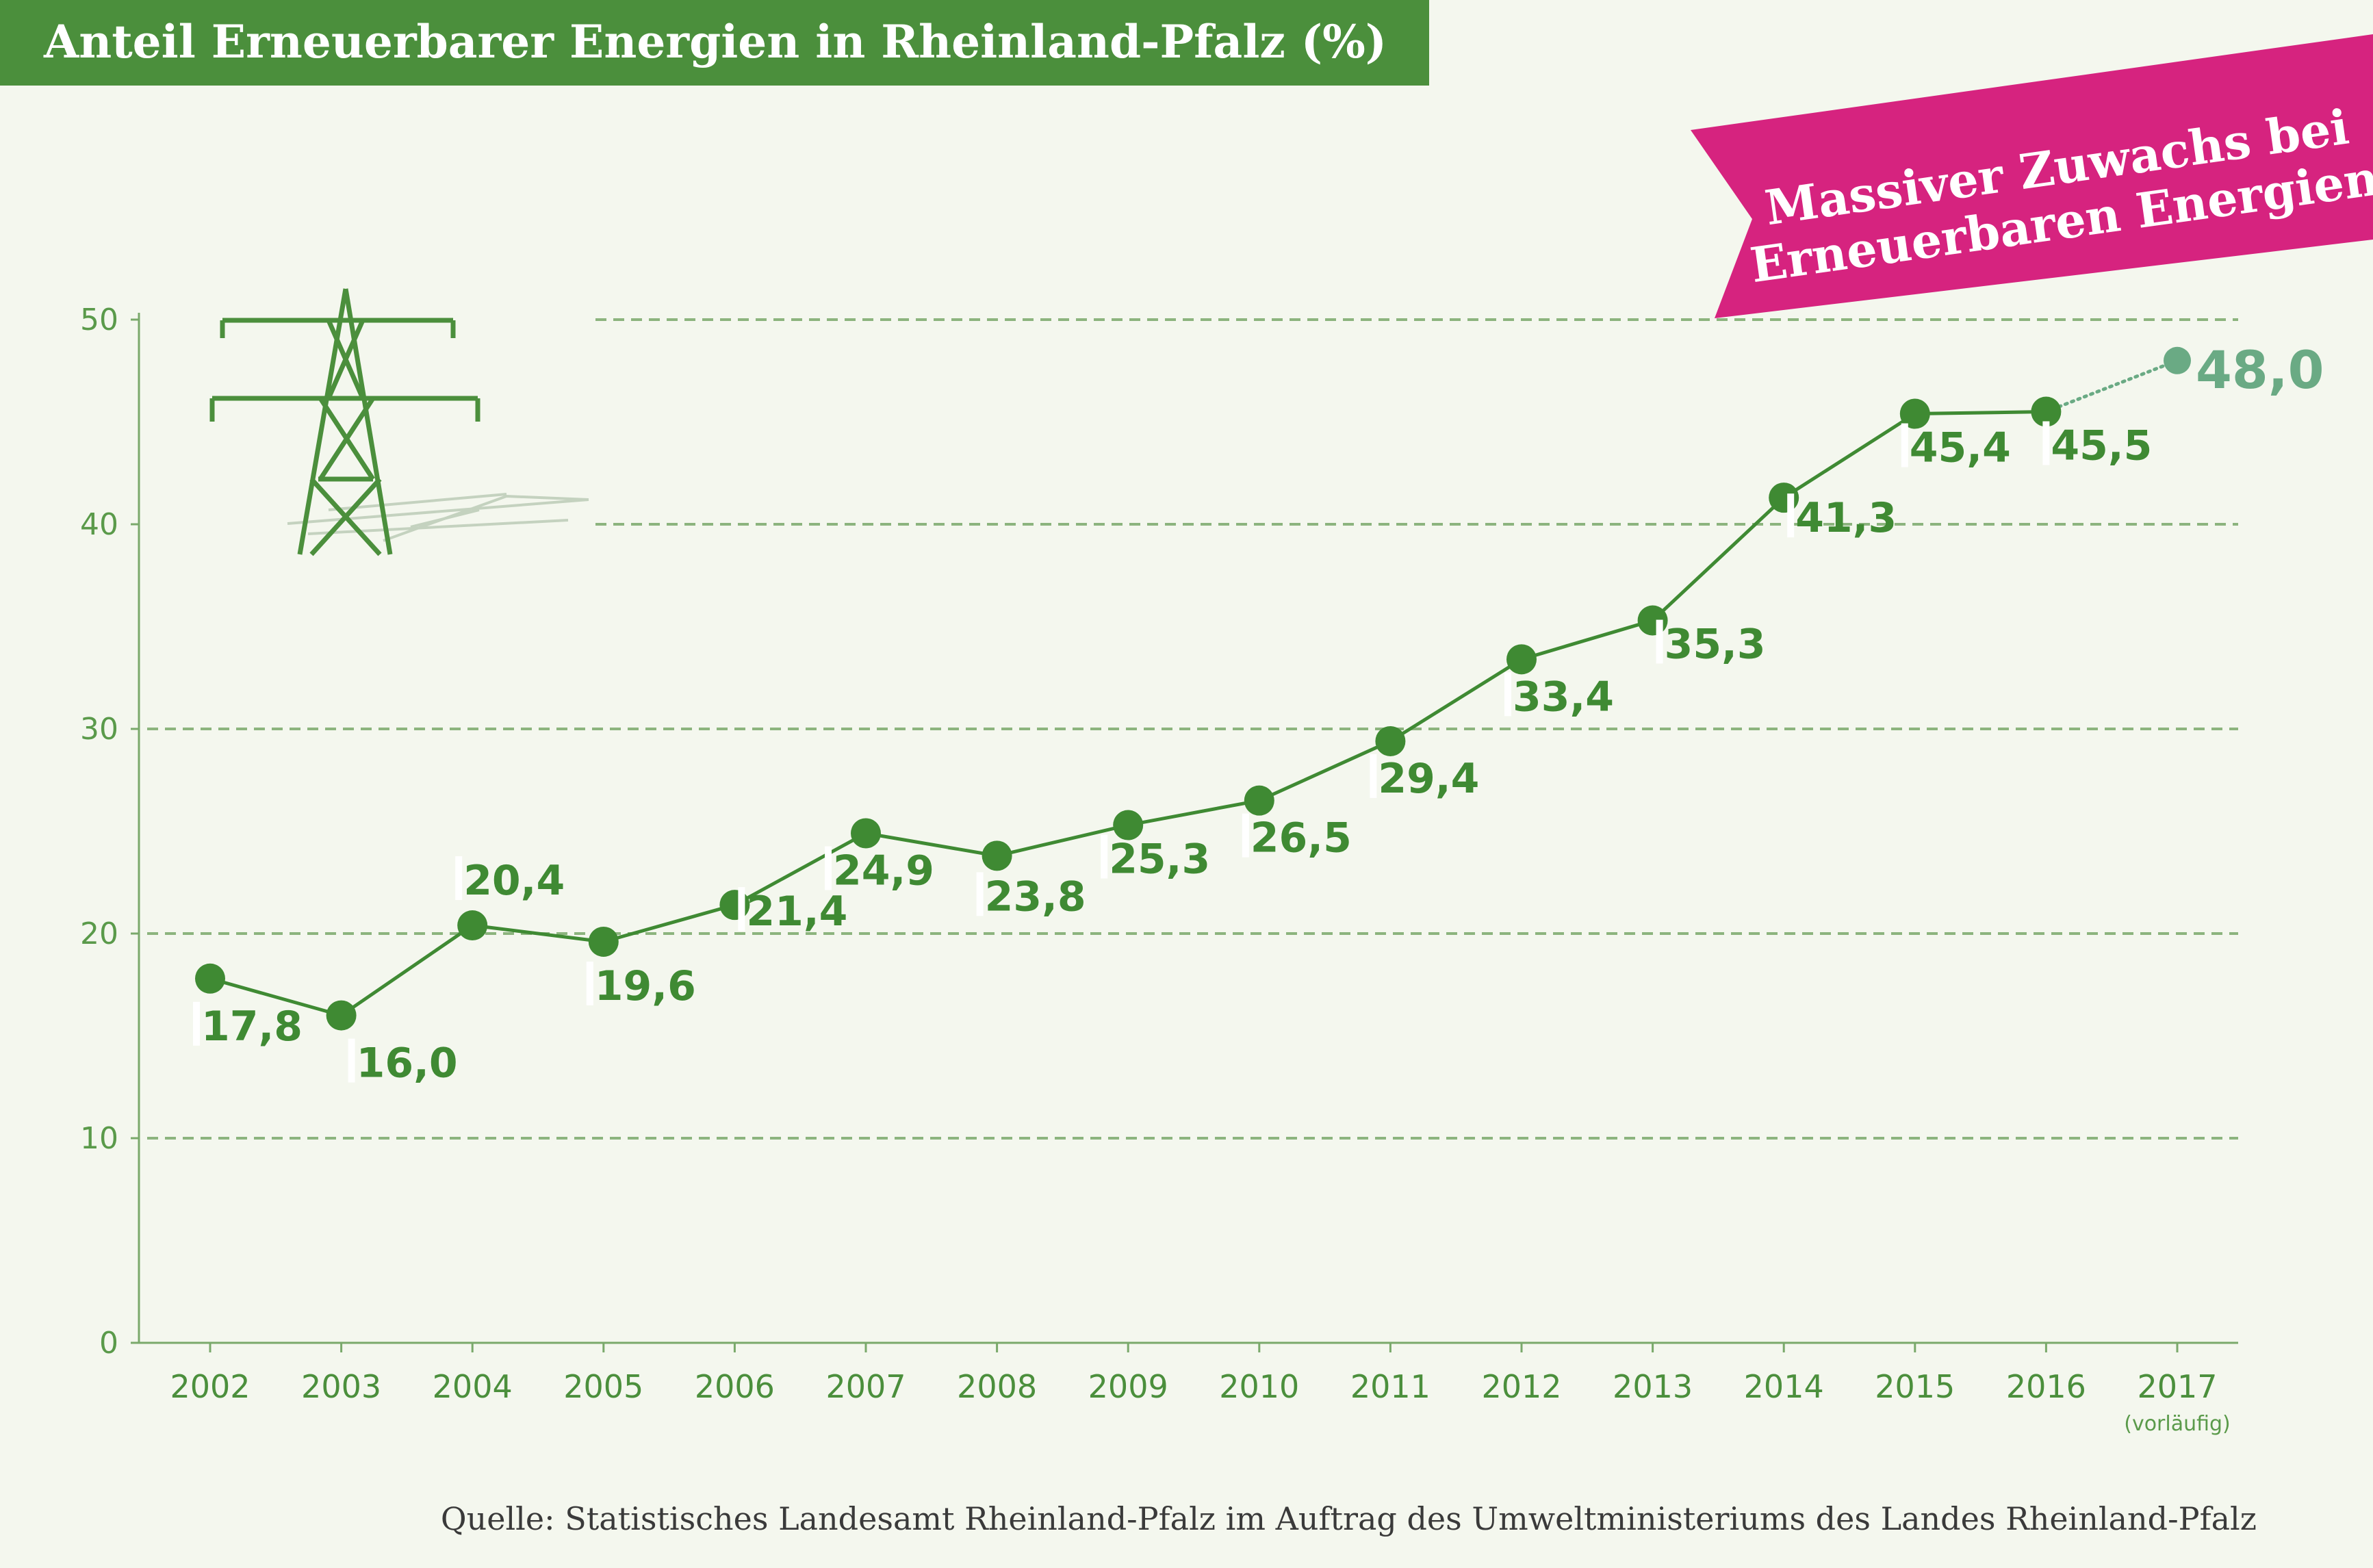 The width and height of the screenshot is (2373, 1568). What do you see at coordinates (866, 1386) in the screenshot?
I see `xtick-label-2007: 2007` at bounding box center [866, 1386].